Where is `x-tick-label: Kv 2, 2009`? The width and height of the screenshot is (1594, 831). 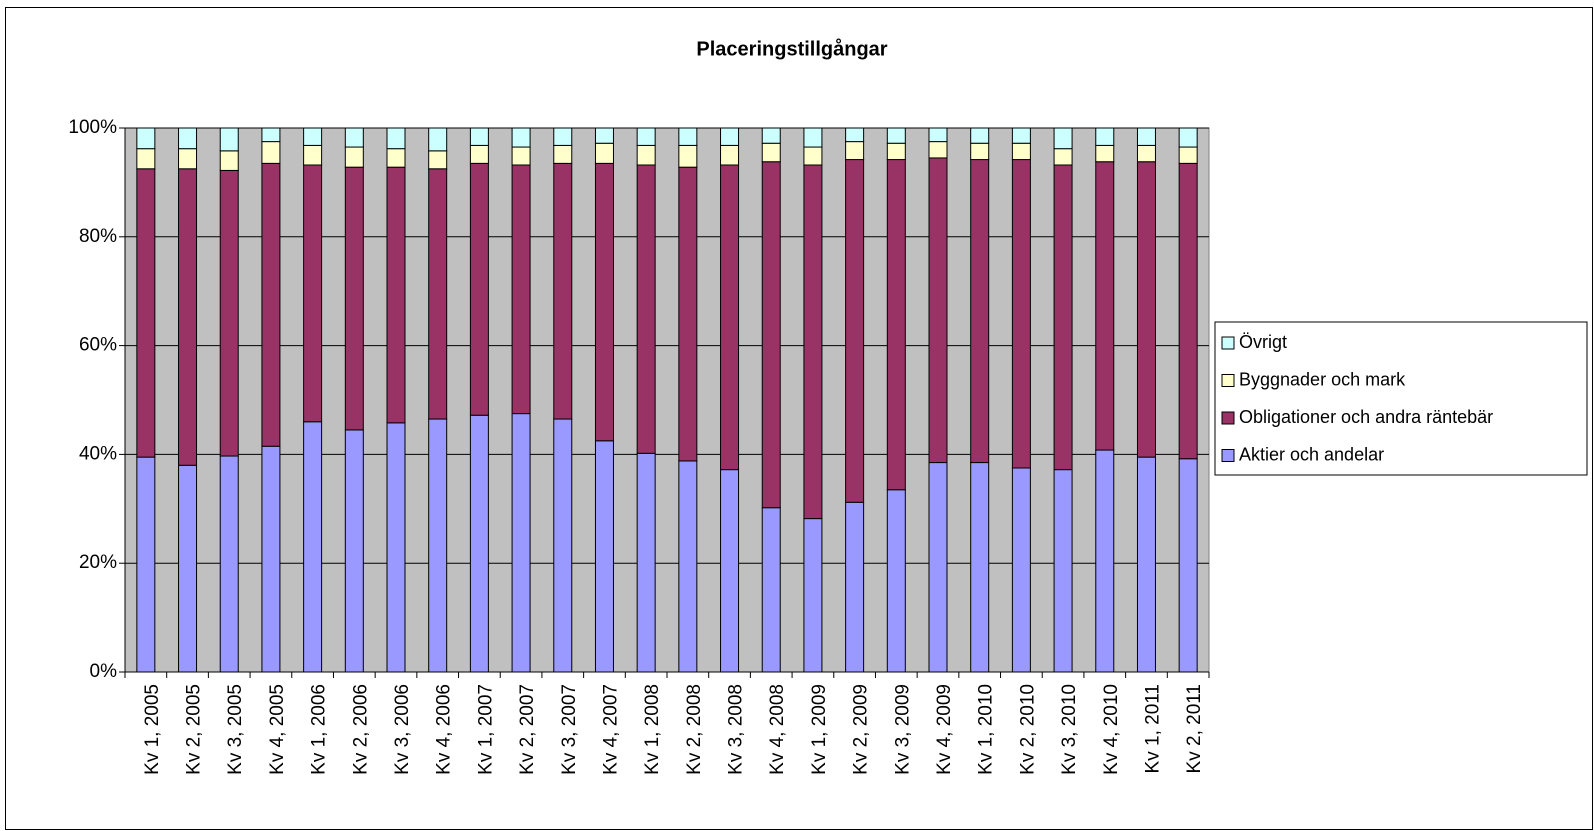 x-tick-label: Kv 2, 2009 is located at coordinates (861, 729).